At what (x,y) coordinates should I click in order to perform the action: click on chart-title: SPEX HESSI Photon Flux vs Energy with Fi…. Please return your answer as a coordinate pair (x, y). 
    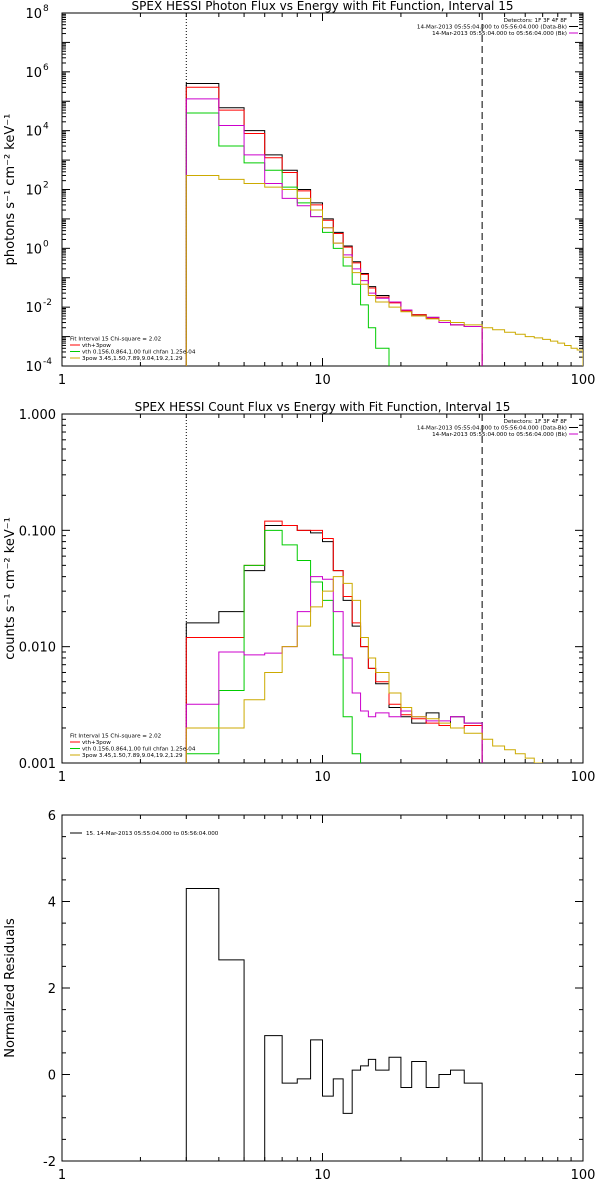
    Looking at the image, I should click on (323, 6).